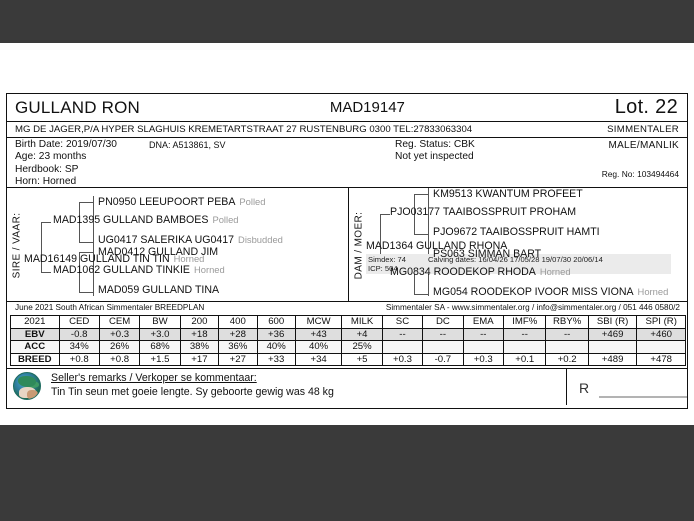 This screenshot has width=694, height=521. Describe the element at coordinates (347, 21) in the screenshot. I see `top-letterbox-band` at that location.